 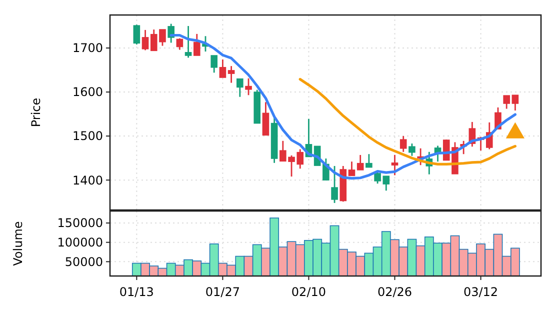 I want to click on x-tick-label: 03/12, so click(x=480, y=292).